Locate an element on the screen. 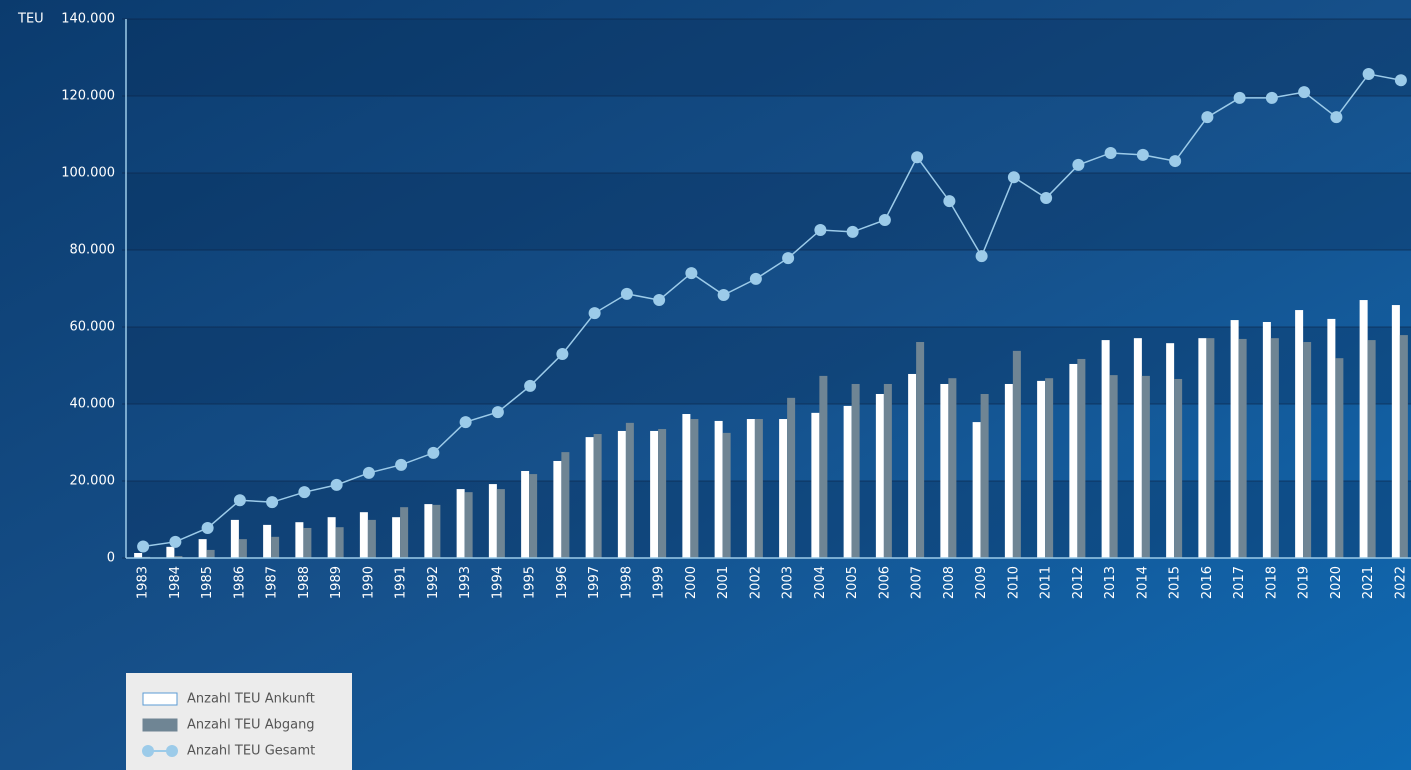 The width and height of the screenshot is (1411, 770). x-tick-label: 2017 is located at coordinates (1239, 582).